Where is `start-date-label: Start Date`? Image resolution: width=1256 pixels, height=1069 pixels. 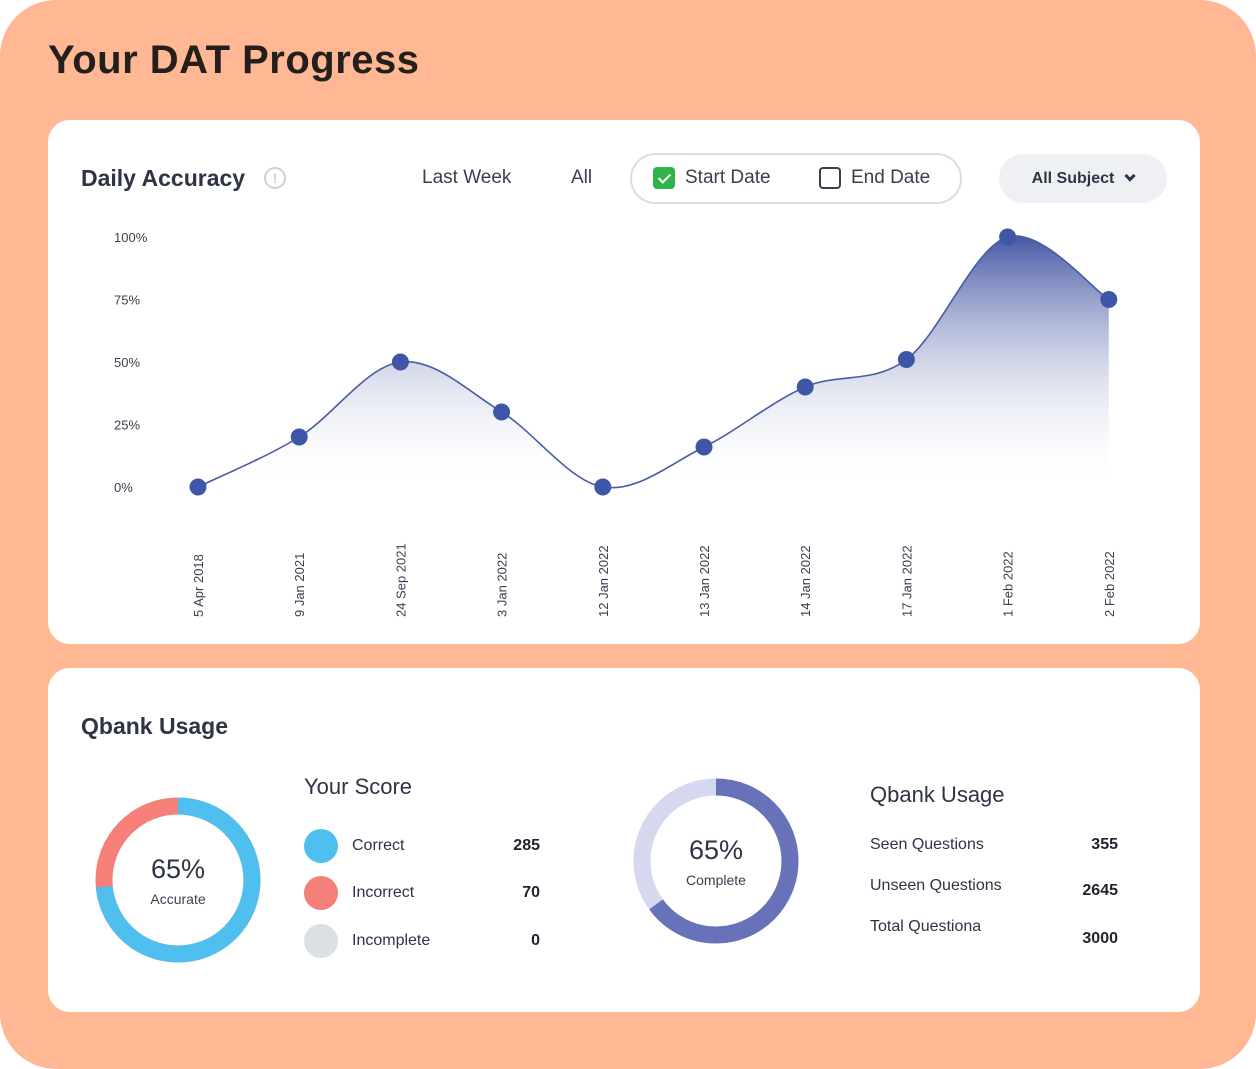
start-date-label: Start Date is located at coordinates (728, 177).